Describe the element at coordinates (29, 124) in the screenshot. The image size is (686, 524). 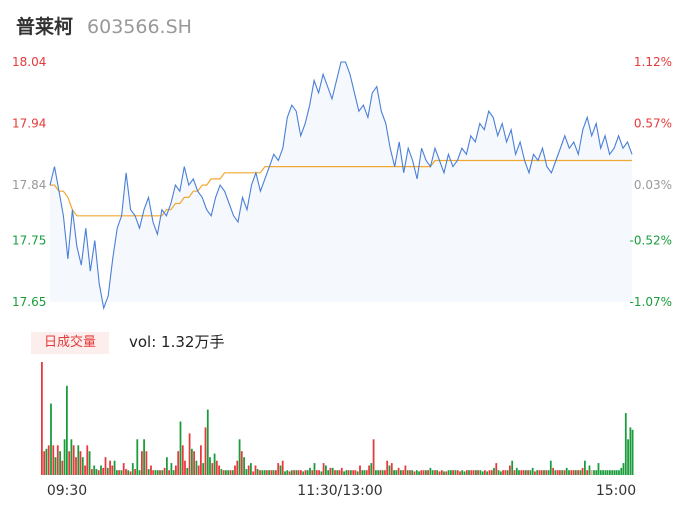
I see `y-tick-left: 17.94` at that location.